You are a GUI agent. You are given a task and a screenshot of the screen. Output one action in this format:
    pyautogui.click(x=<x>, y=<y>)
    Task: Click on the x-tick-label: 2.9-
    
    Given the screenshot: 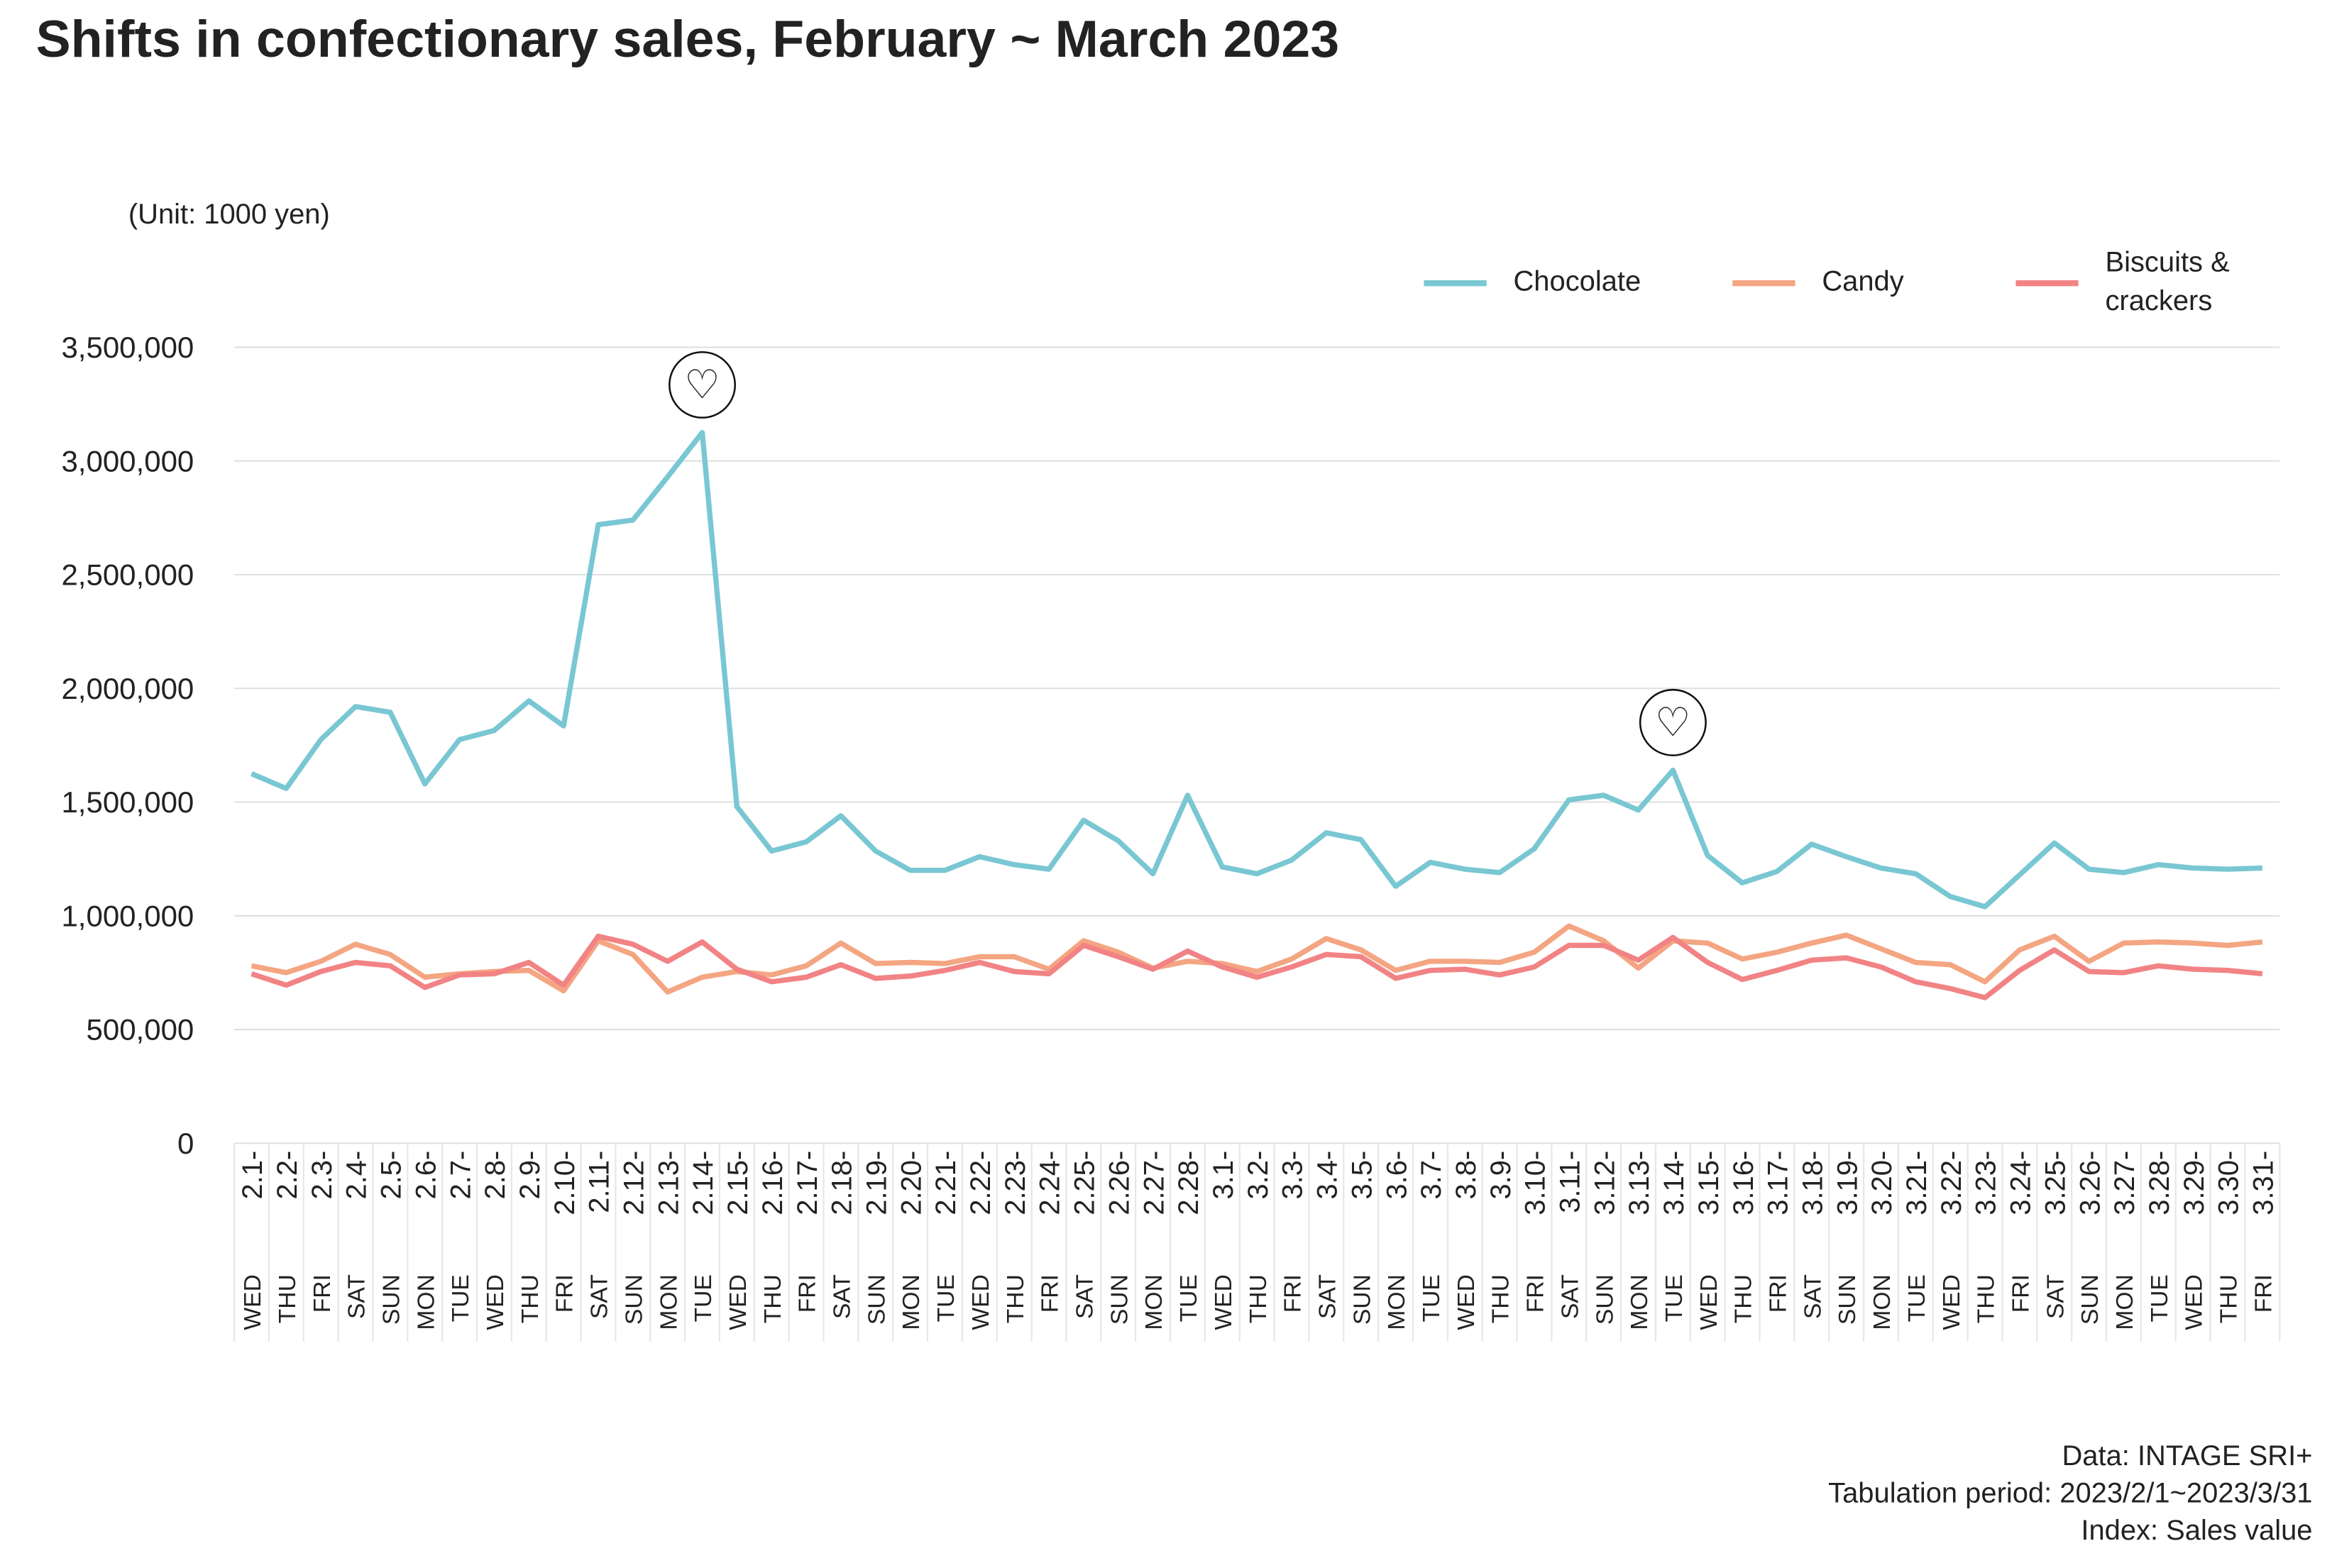 What is the action you would take?
    pyautogui.click(x=531, y=1175)
    